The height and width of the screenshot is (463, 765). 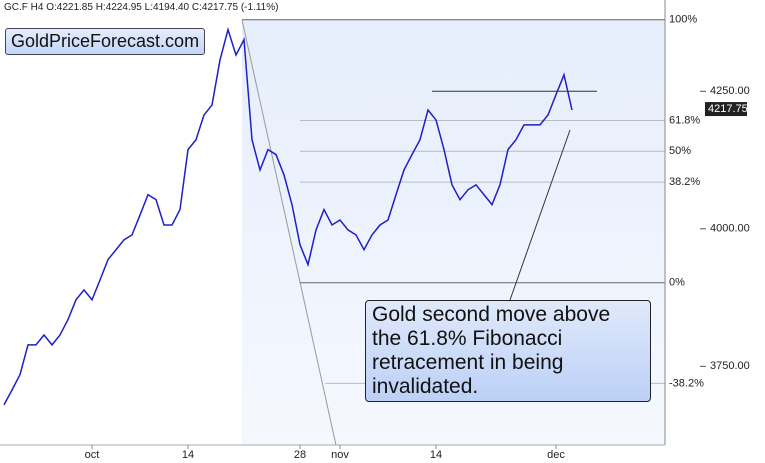 What do you see at coordinates (686, 383) in the screenshot?
I see `fib-label: -38.2%` at bounding box center [686, 383].